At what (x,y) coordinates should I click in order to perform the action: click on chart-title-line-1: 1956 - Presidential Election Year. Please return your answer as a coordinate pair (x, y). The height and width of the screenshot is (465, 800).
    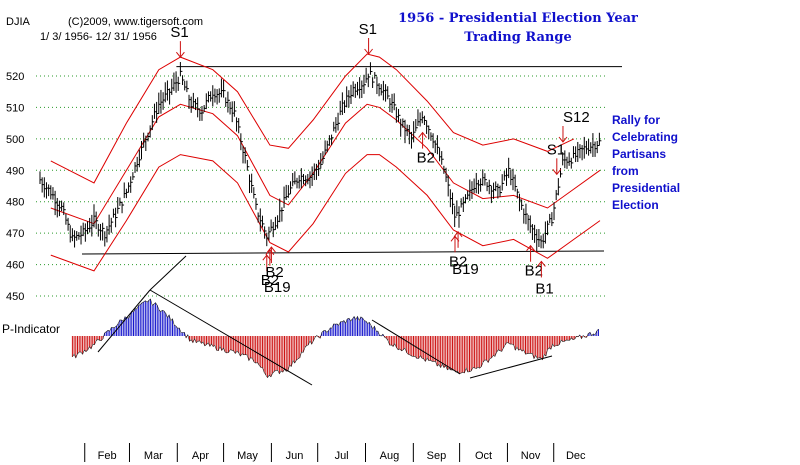
    Looking at the image, I should click on (518, 18).